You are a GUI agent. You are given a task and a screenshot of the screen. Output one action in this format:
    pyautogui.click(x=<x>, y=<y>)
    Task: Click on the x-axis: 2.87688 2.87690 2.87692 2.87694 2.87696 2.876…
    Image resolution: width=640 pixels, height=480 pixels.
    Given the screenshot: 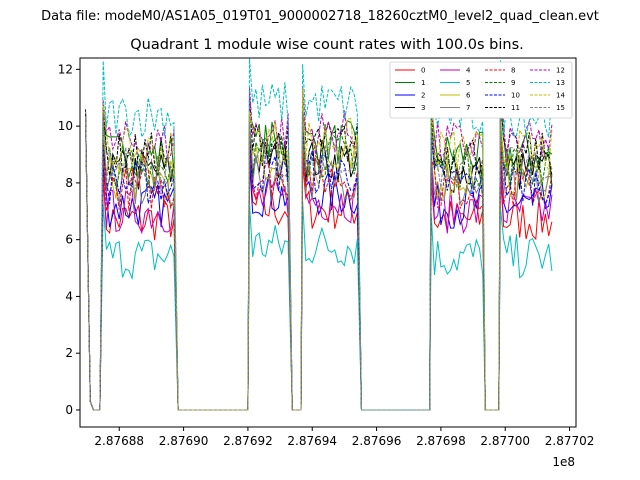 What is the action you would take?
    pyautogui.click(x=344, y=437)
    